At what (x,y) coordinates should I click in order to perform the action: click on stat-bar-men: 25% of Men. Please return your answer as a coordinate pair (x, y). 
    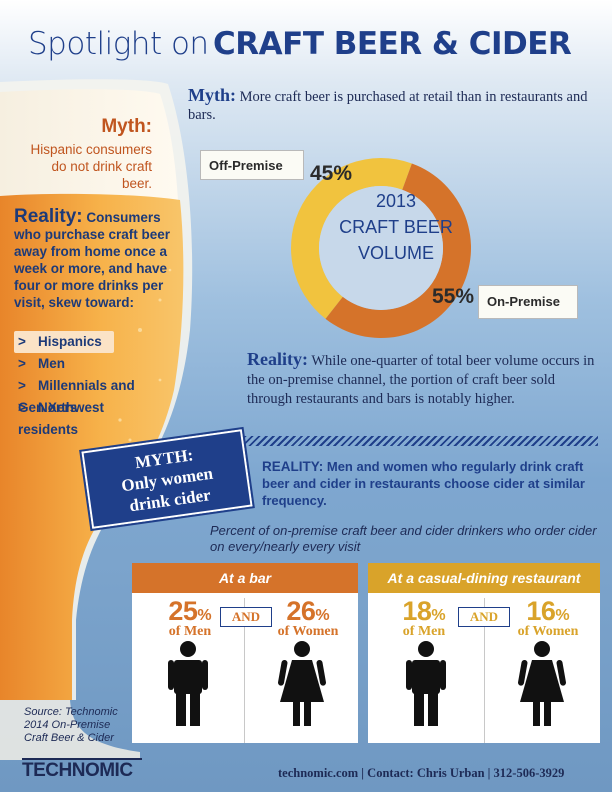
    Looking at the image, I should click on (190, 617).